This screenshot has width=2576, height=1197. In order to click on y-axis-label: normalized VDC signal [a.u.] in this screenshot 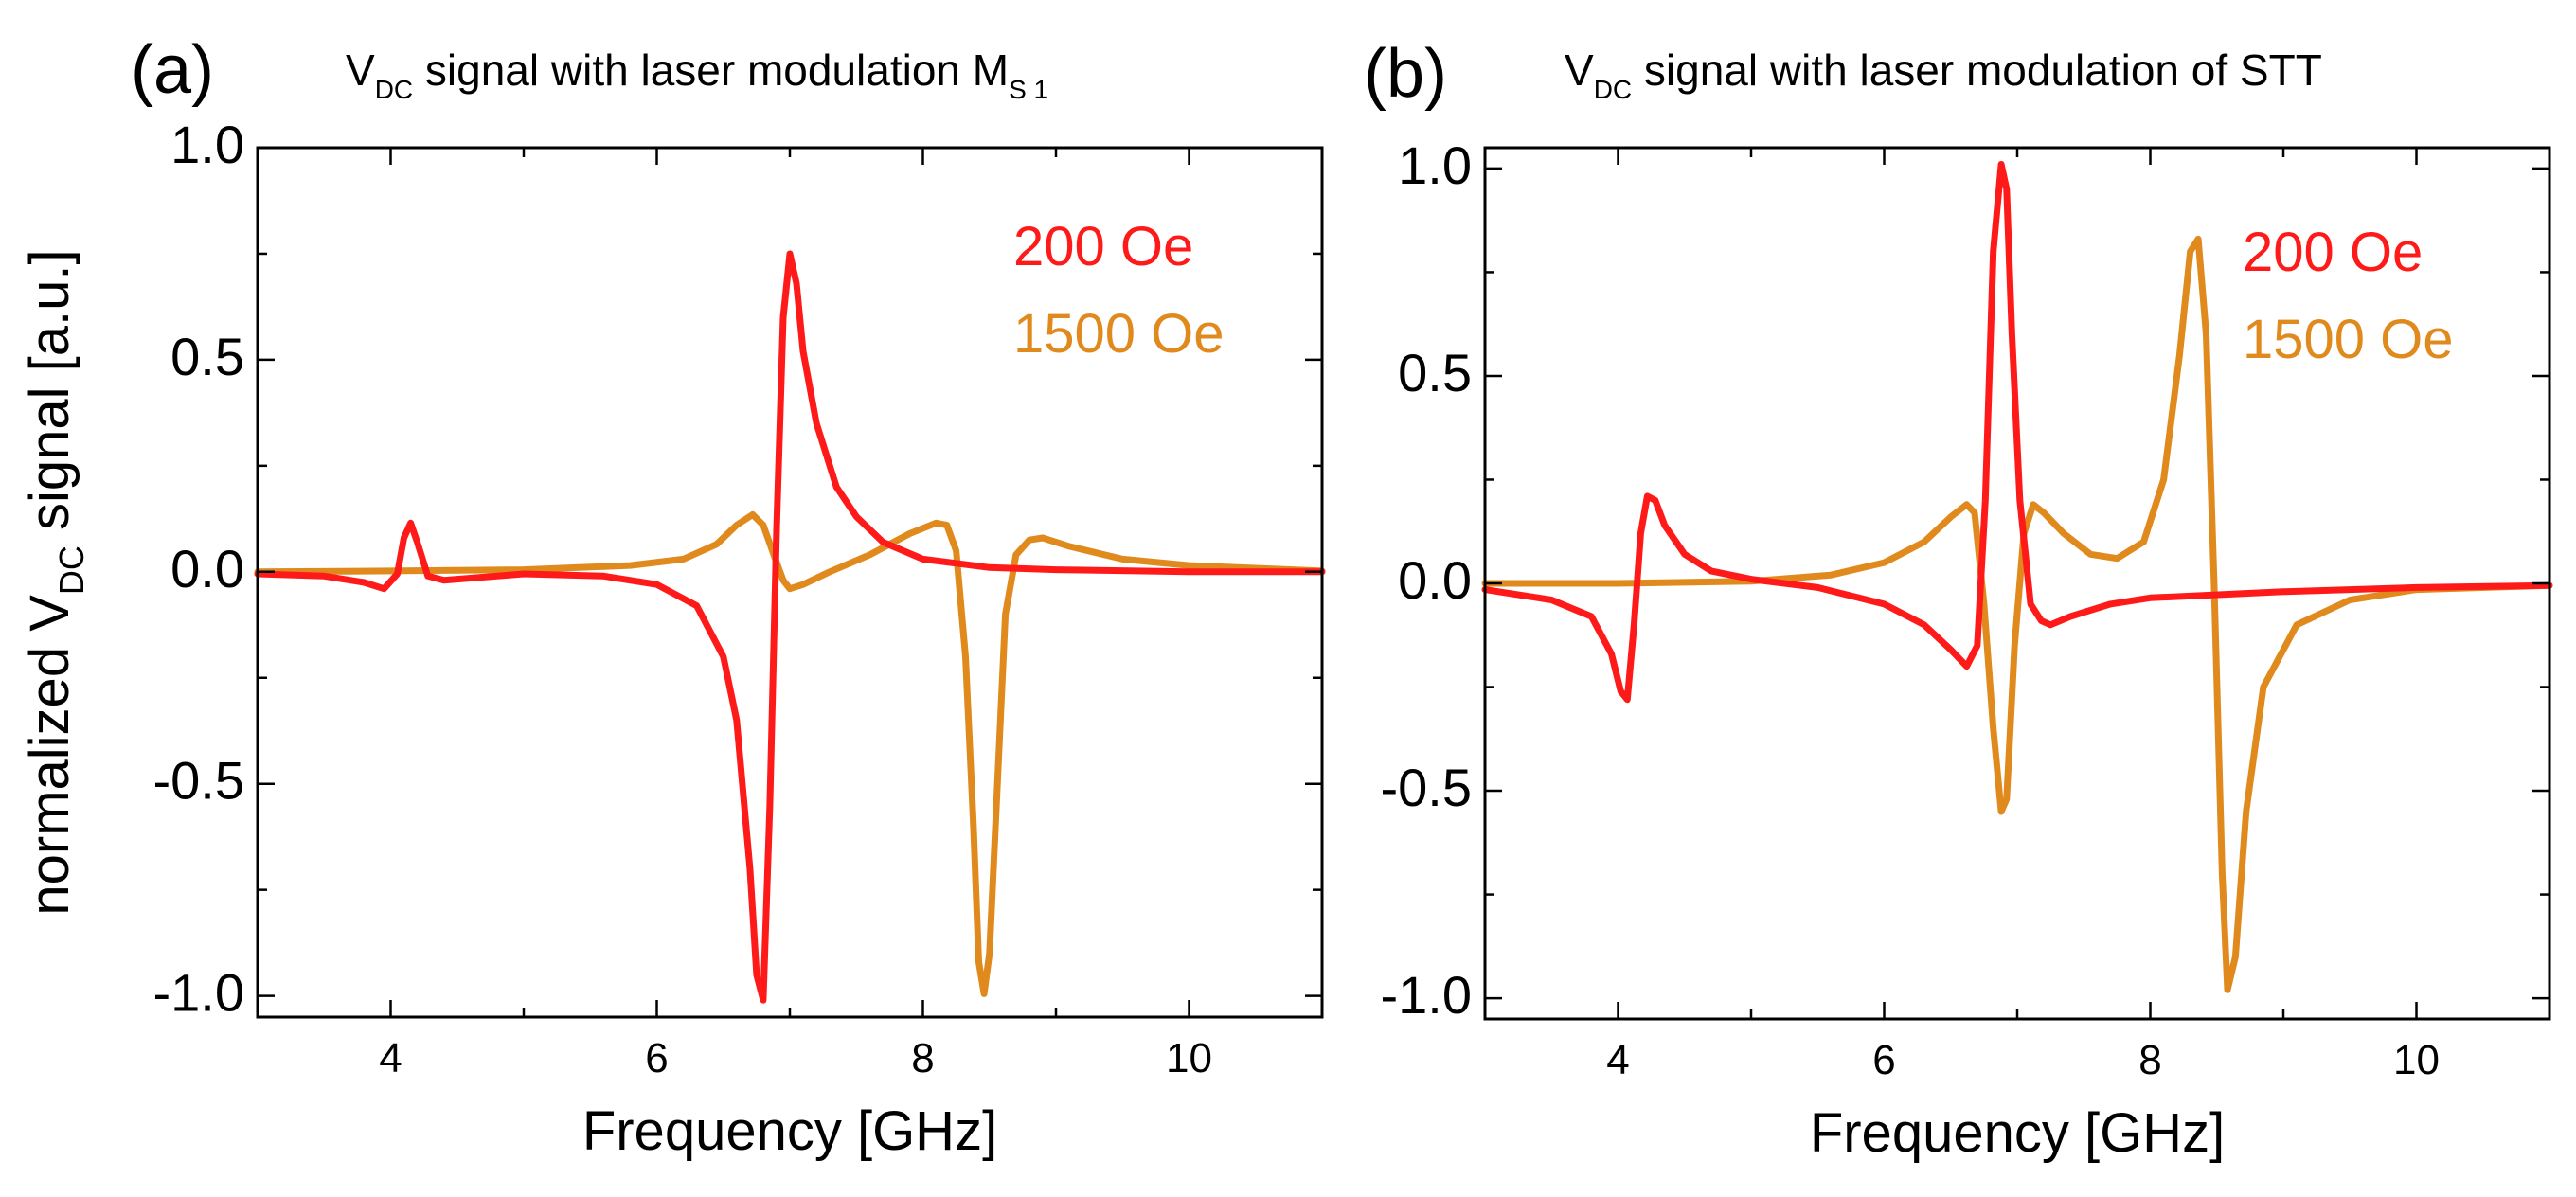, I will do `click(55, 582)`.